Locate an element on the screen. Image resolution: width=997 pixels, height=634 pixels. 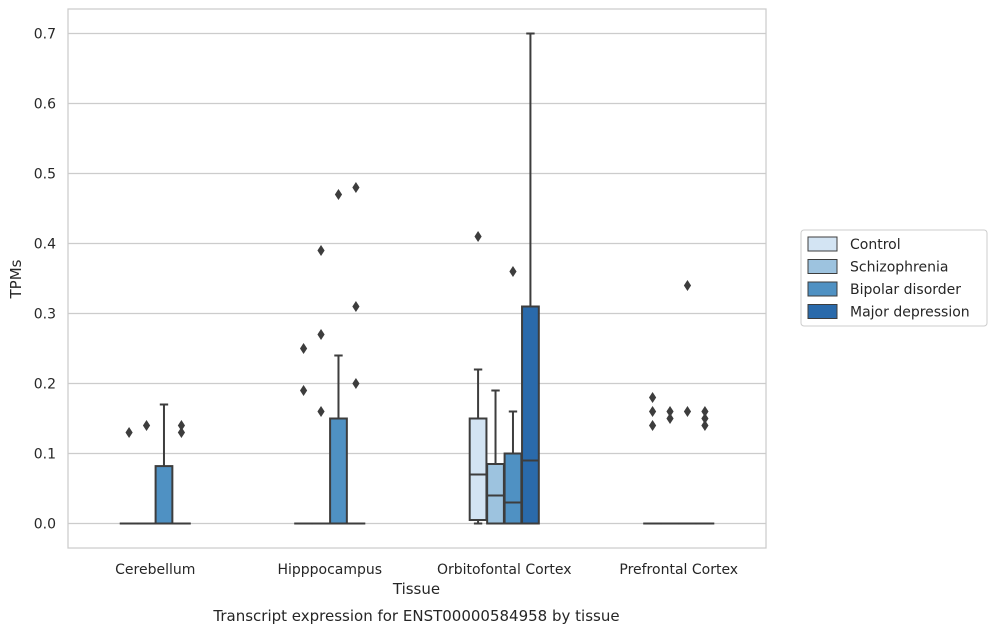
y-axis-label: TPMs is located at coordinates (16, 279).